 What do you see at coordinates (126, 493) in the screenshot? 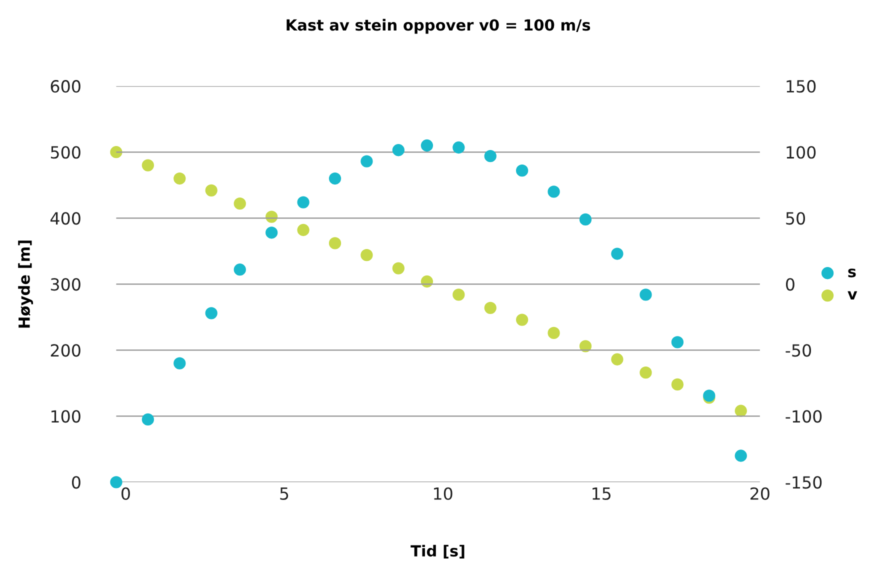
I see `x-tick-label: 0` at bounding box center [126, 493].